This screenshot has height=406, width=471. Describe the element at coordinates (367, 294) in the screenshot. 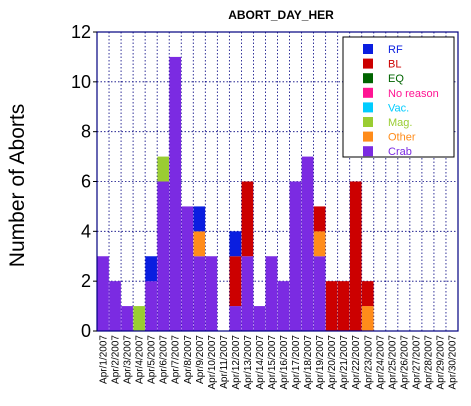

I see `bar-bl-apr-23-2007` at that location.